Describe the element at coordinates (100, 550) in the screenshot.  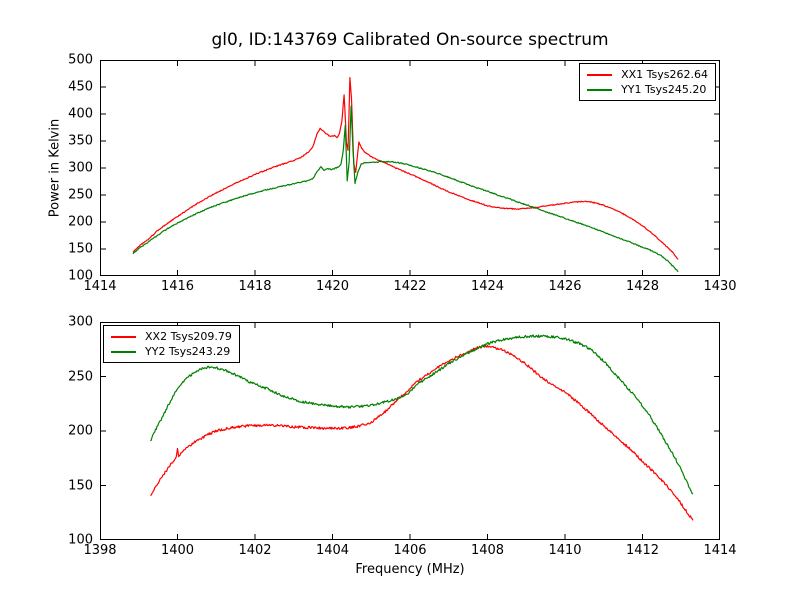
I see `x-tick-label: 1398` at that location.